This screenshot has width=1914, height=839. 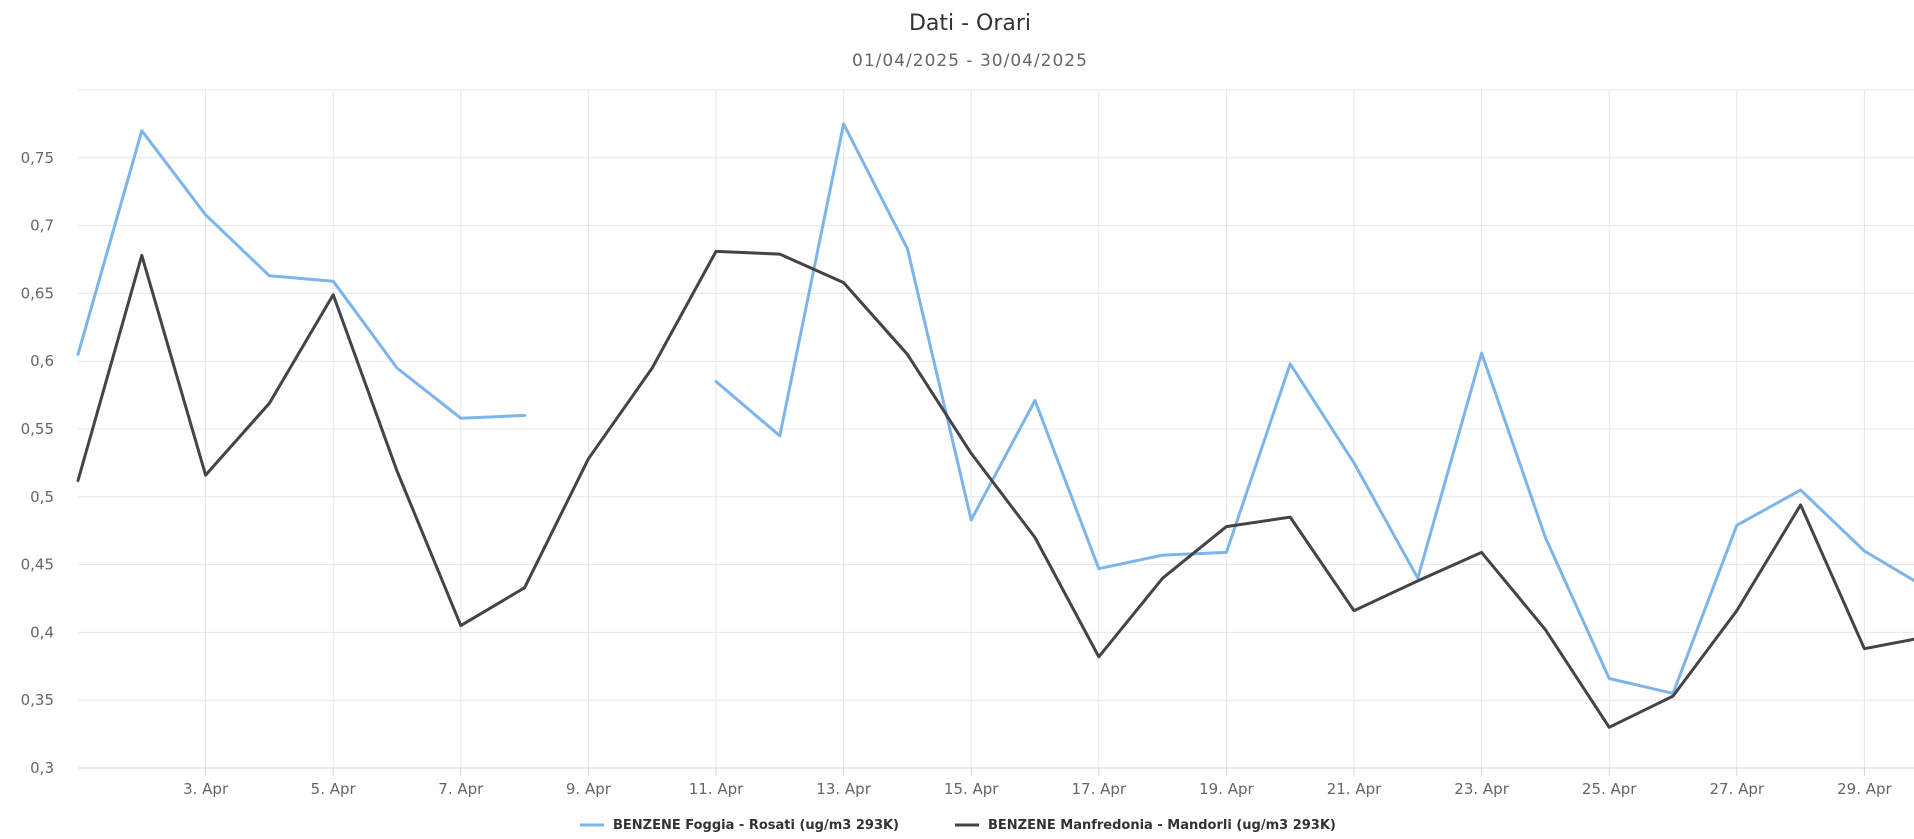 What do you see at coordinates (42, 768) in the screenshot?
I see `y-tick-label: 0,3` at bounding box center [42, 768].